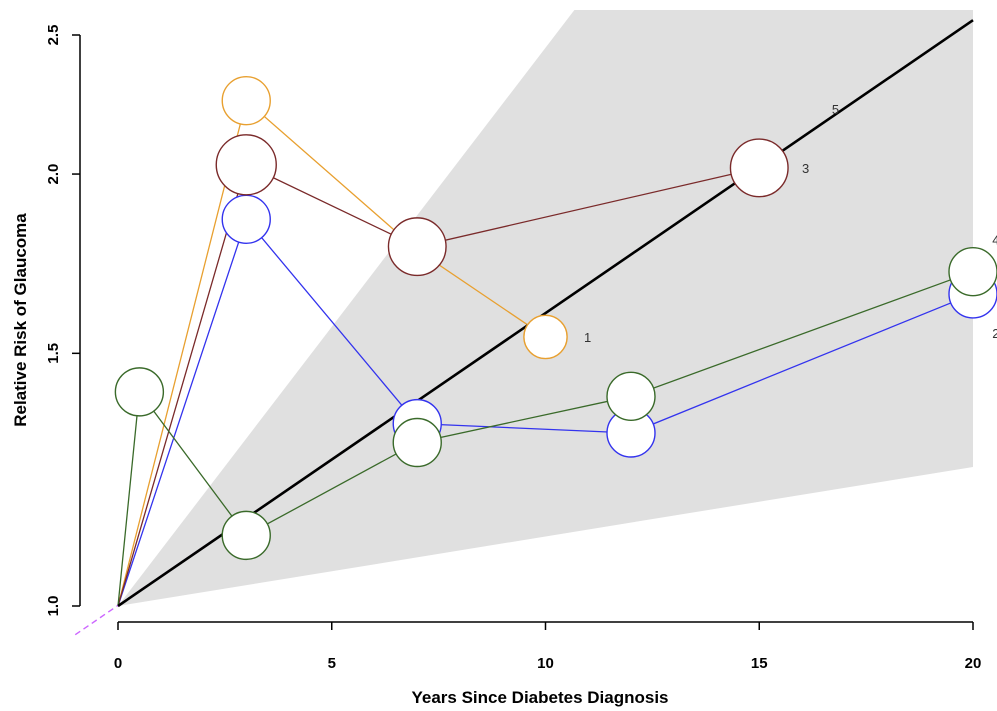  Describe the element at coordinates (20, 320) in the screenshot. I see `y-axis-title: Relative Risk of Glaucoma` at that location.